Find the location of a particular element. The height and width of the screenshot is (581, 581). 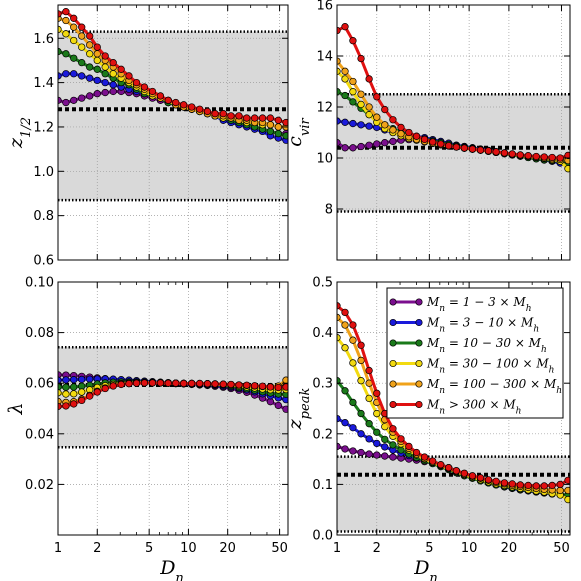

legend-entry: Mn = 100 − 300 × Mh is located at coordinates (475, 386).